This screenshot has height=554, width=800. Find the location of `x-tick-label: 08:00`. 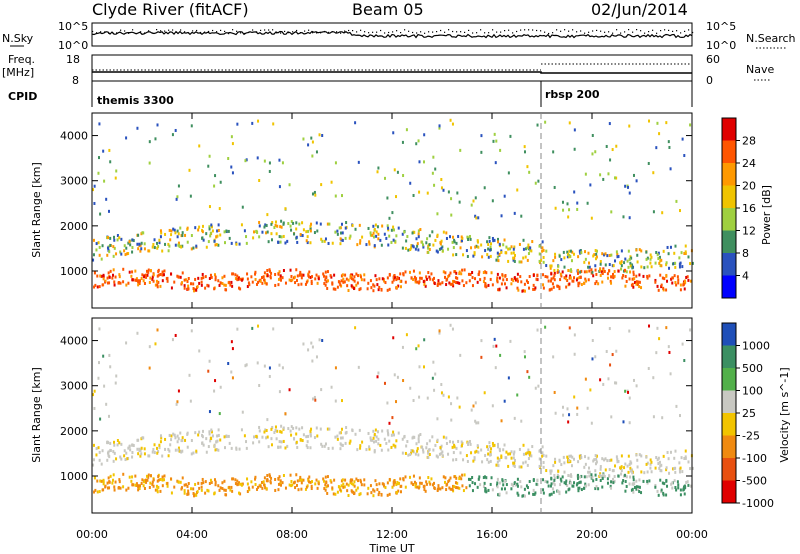

x-tick-label: 08:00 is located at coordinates (292, 534).